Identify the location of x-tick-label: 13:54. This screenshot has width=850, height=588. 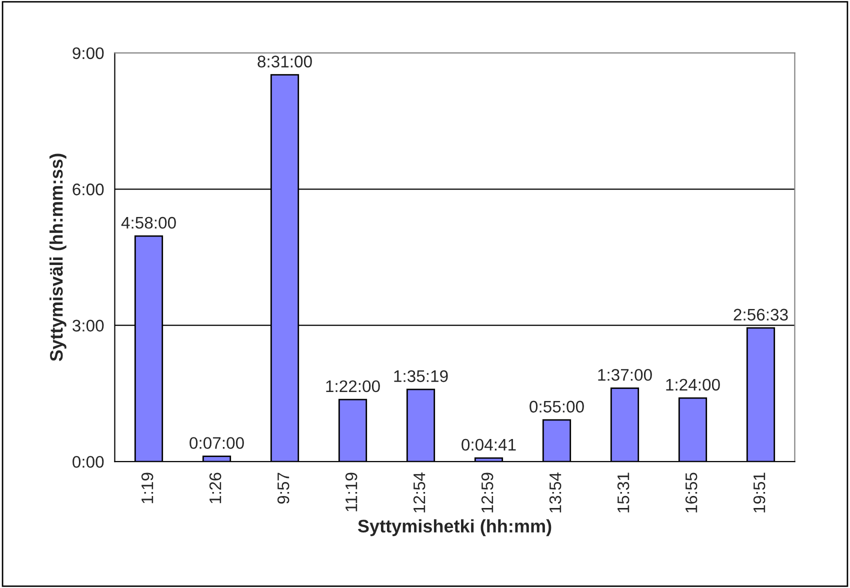
(555, 492).